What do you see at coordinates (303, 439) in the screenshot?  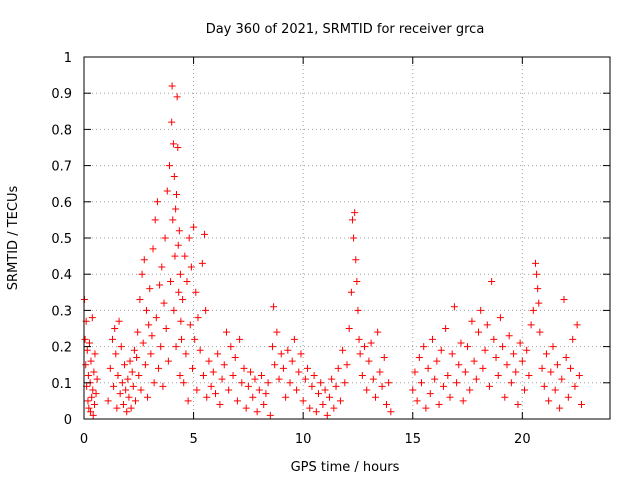 I see `x-tick-label: 10` at bounding box center [303, 439].